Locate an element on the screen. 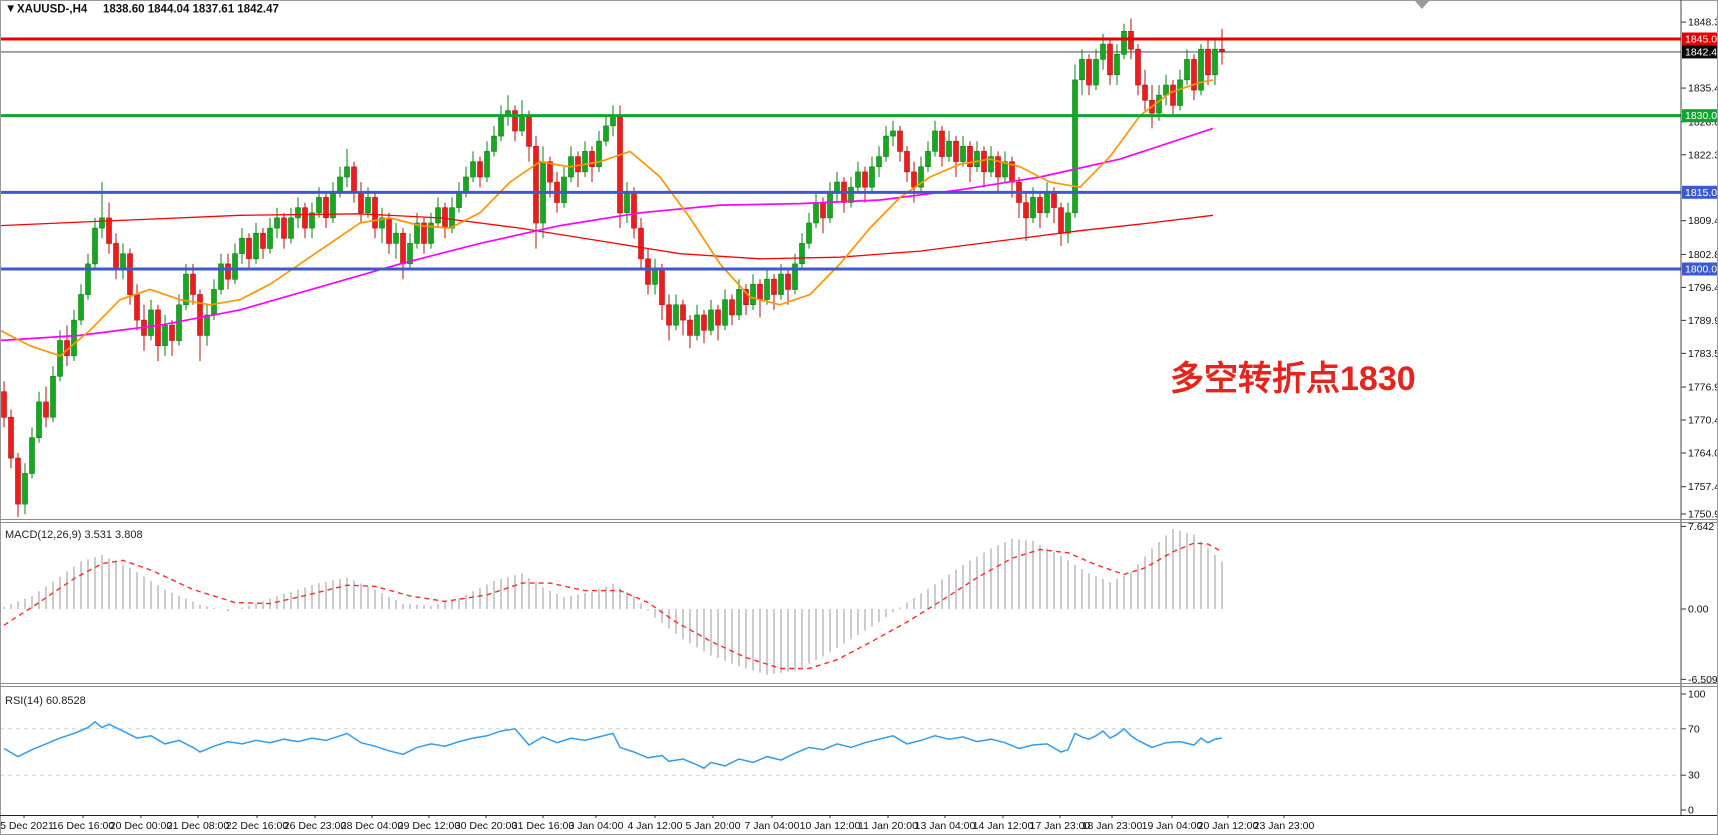 The width and height of the screenshot is (1718, 835). price-badge-label: 1842.47 is located at coordinates (1701, 52).